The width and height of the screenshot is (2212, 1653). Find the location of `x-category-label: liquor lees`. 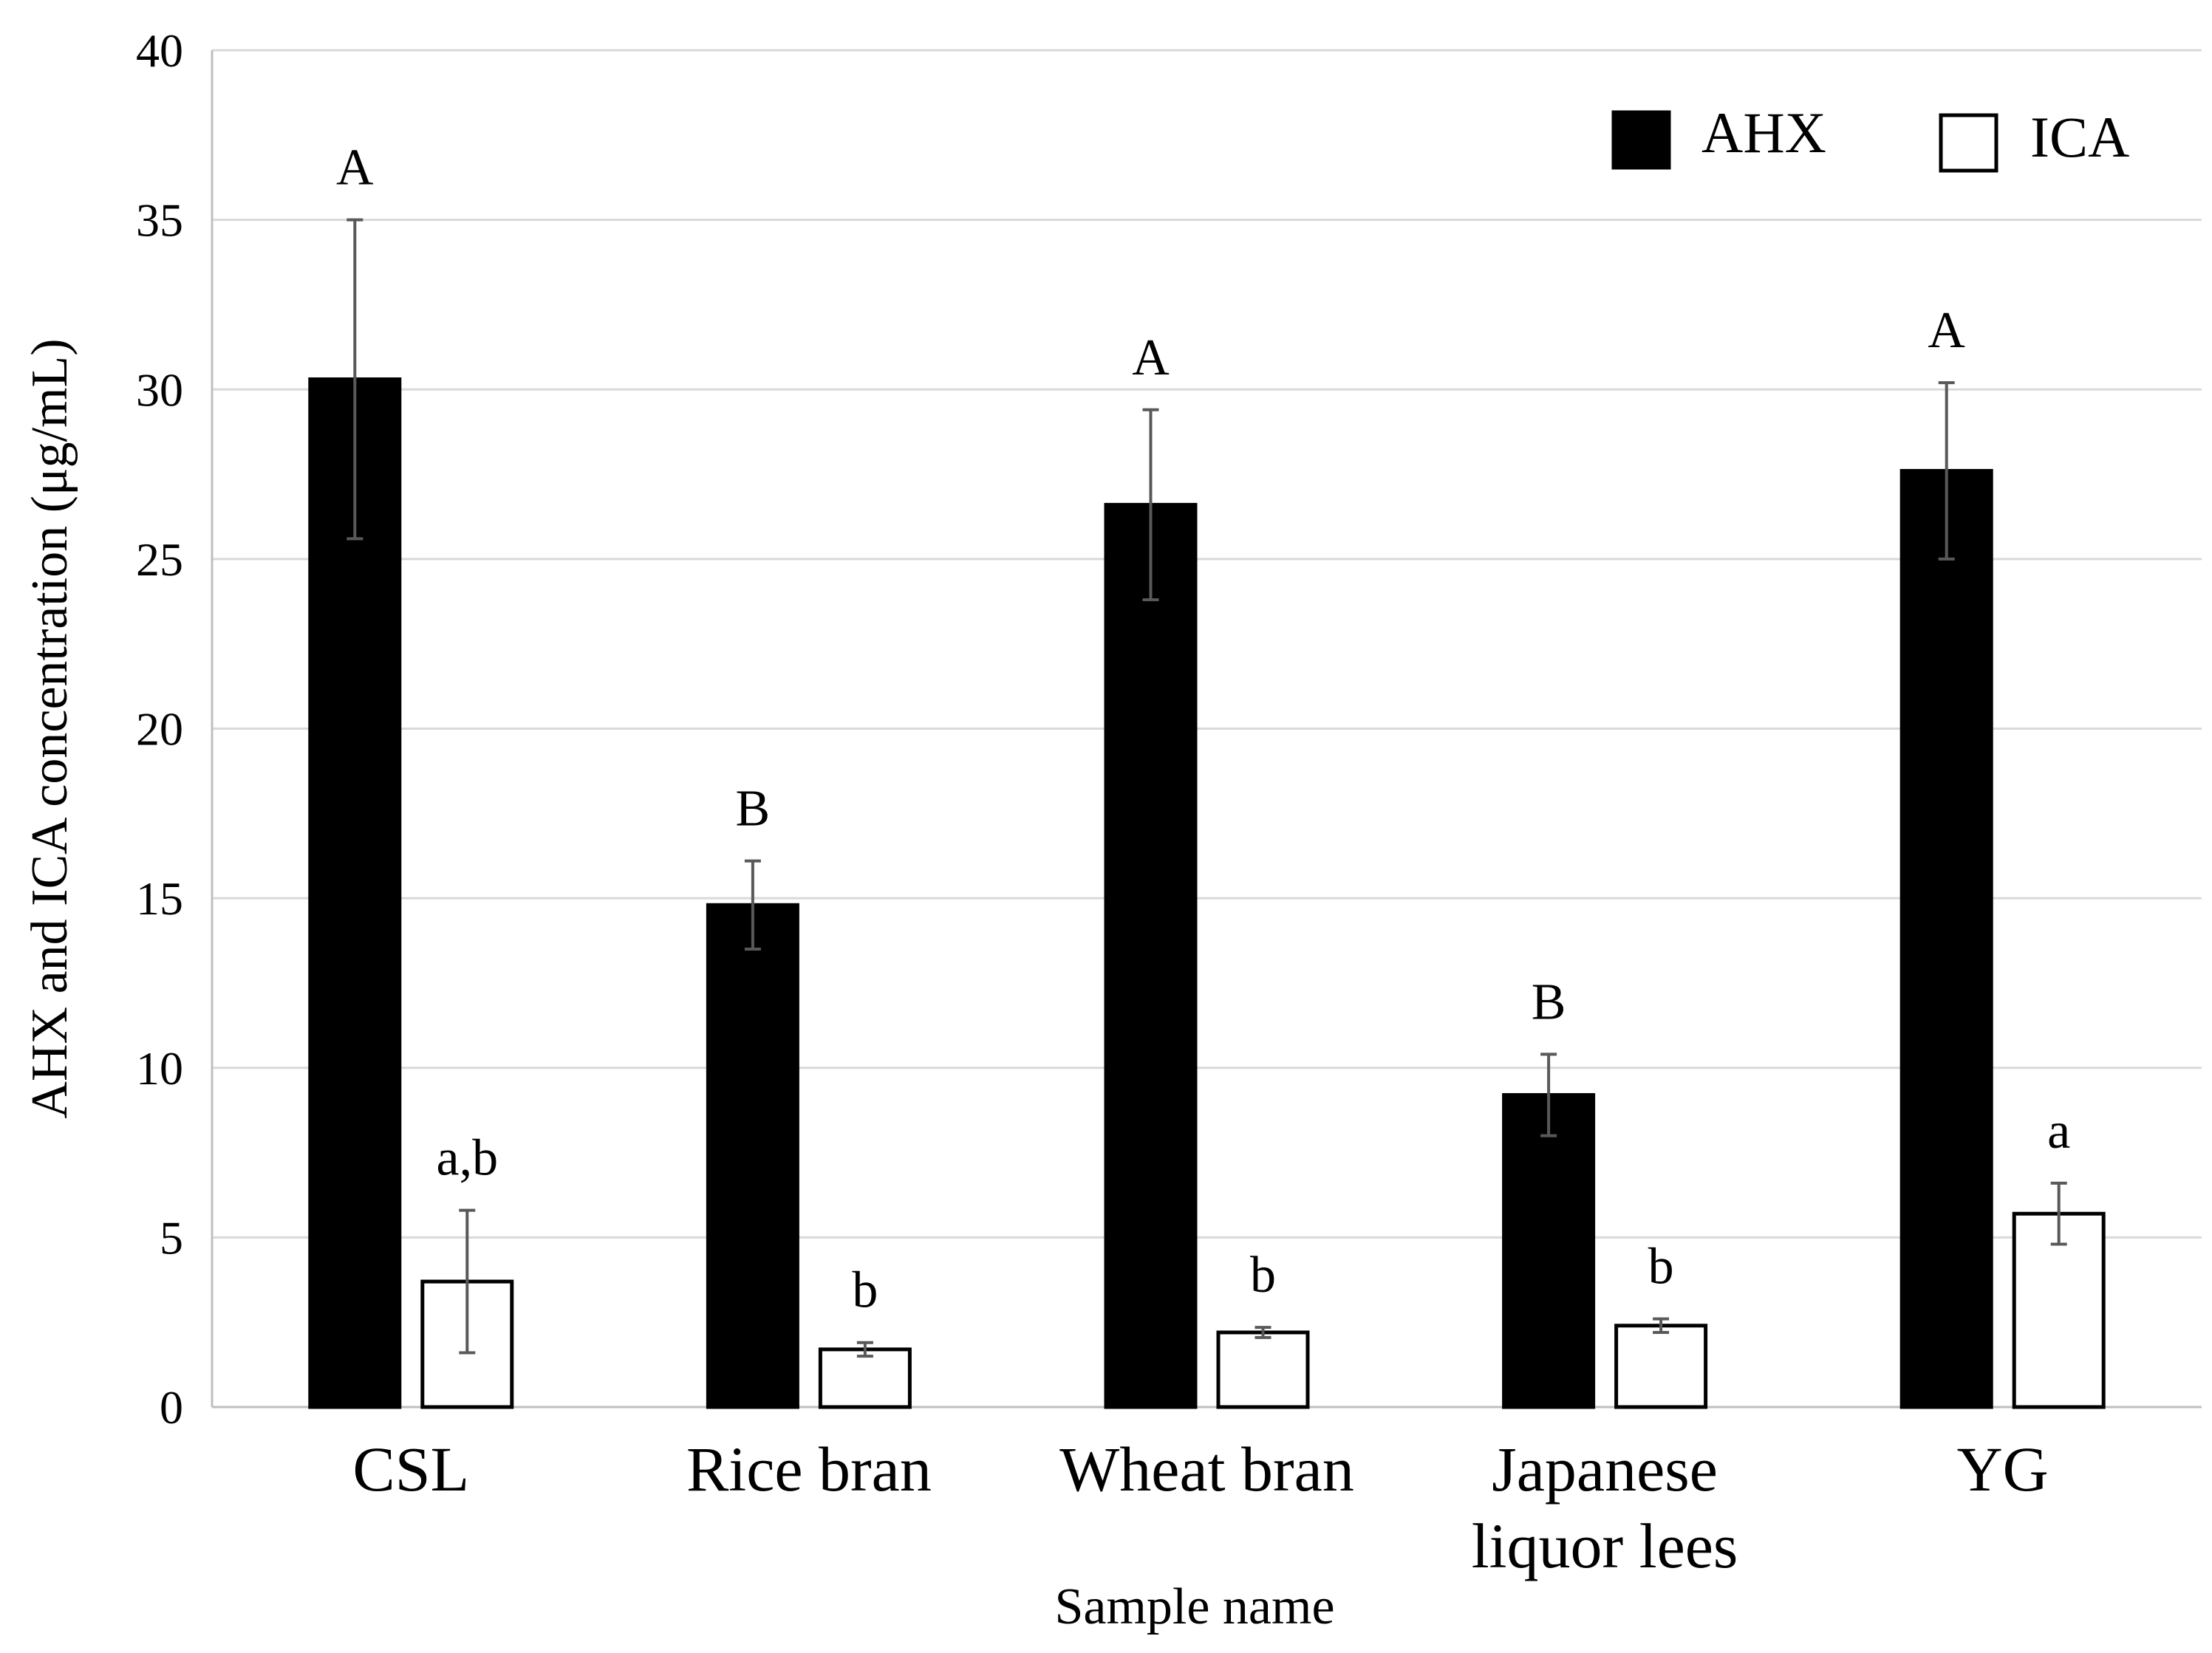

x-category-label: liquor lees is located at coordinates (1605, 1546).